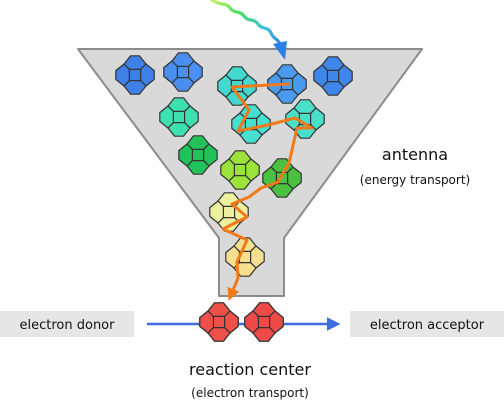 This screenshot has height=407, width=504. What do you see at coordinates (250, 369) in the screenshot?
I see `reaction-center-title: reaction center` at bounding box center [250, 369].